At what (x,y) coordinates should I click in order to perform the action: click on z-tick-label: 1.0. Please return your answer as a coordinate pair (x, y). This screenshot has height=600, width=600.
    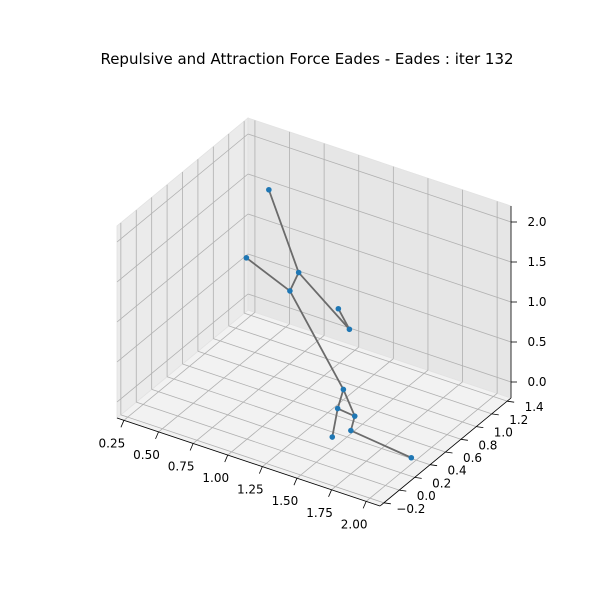
    Looking at the image, I should click on (536, 302).